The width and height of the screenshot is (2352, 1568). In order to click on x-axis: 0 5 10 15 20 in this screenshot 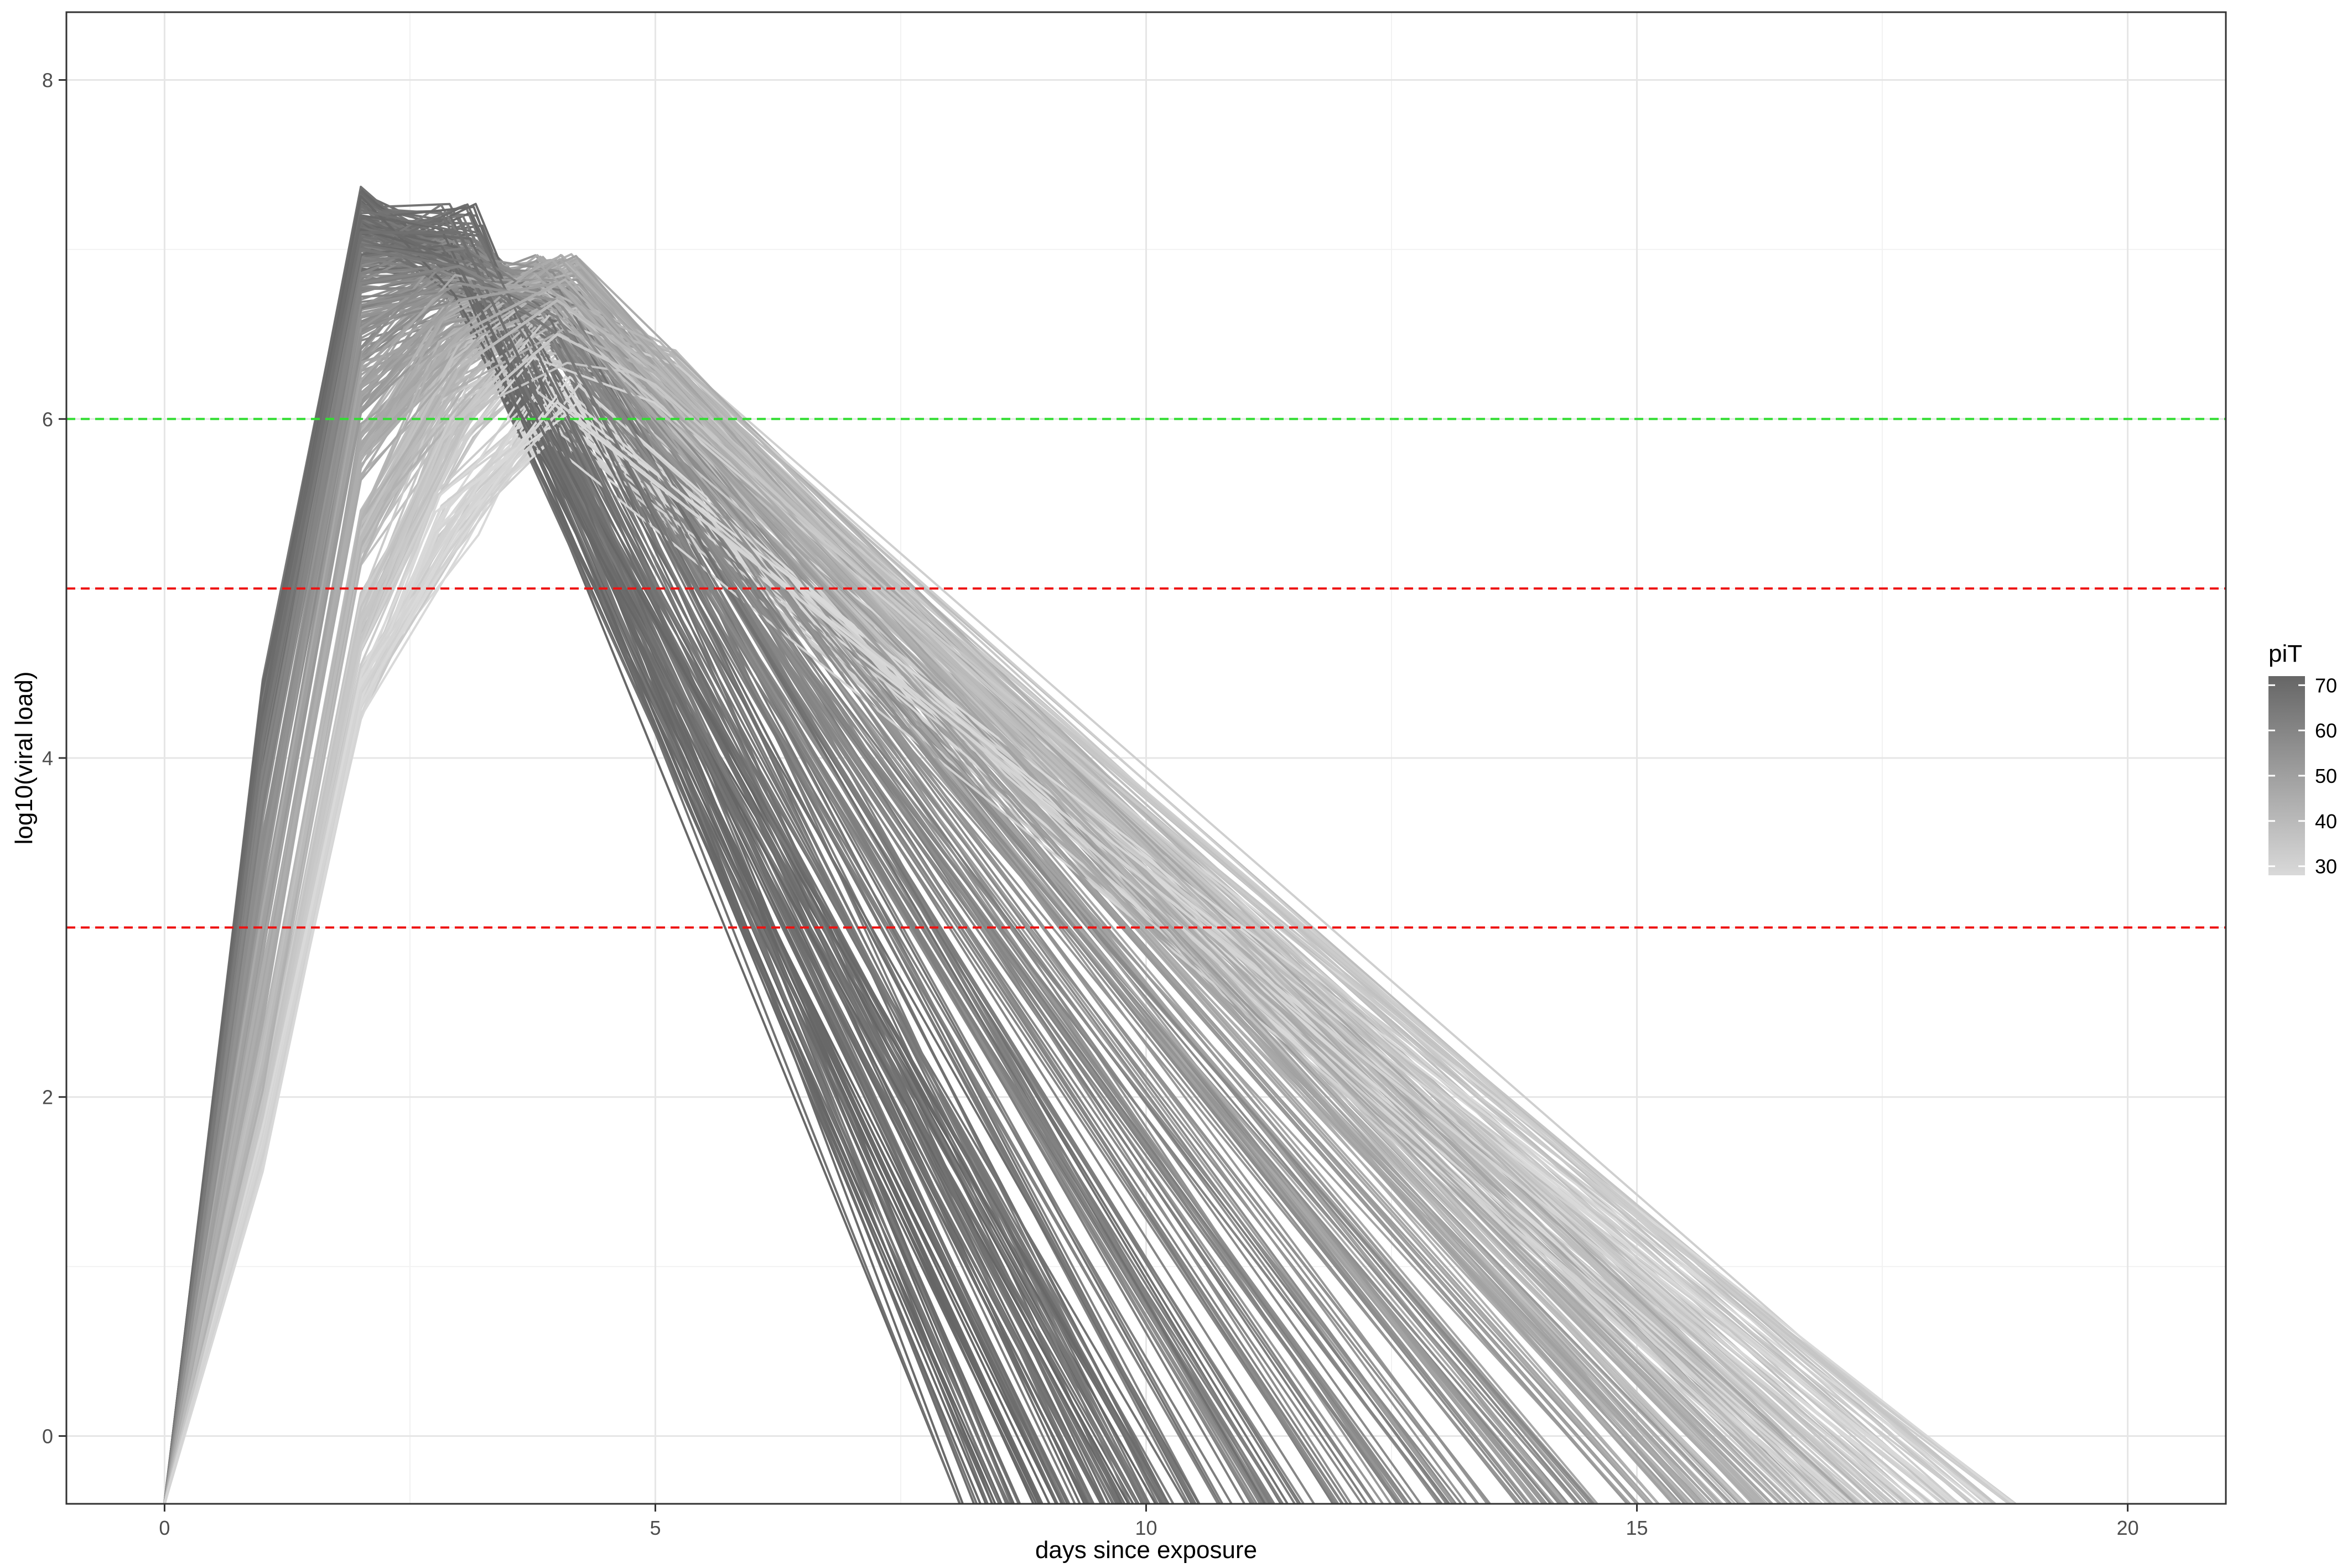, I will do `click(1149, 1521)`.